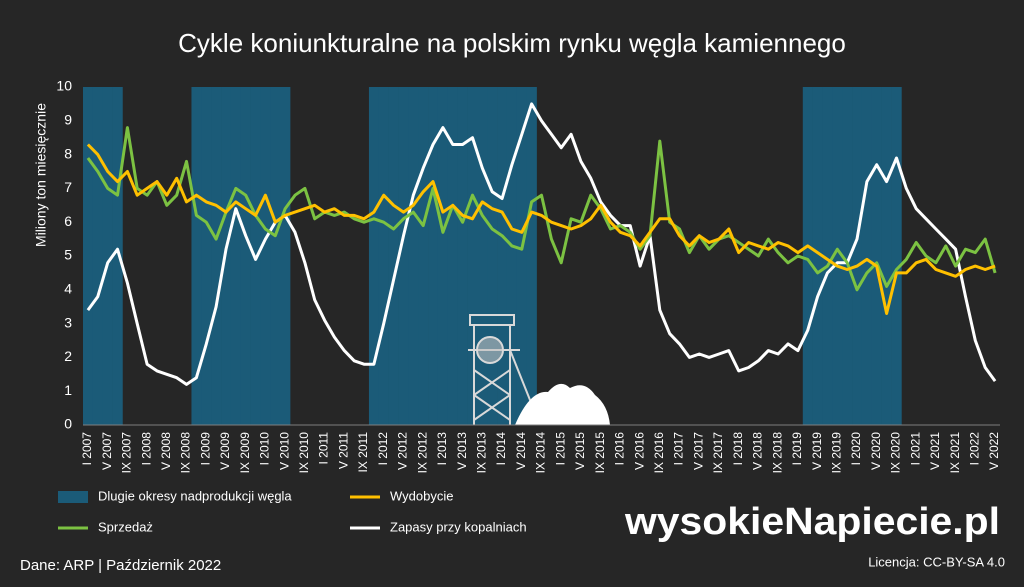 Image resolution: width=1024 pixels, height=587 pixels. What do you see at coordinates (539, 369) in the screenshot?
I see `mine-illustration` at bounding box center [539, 369].